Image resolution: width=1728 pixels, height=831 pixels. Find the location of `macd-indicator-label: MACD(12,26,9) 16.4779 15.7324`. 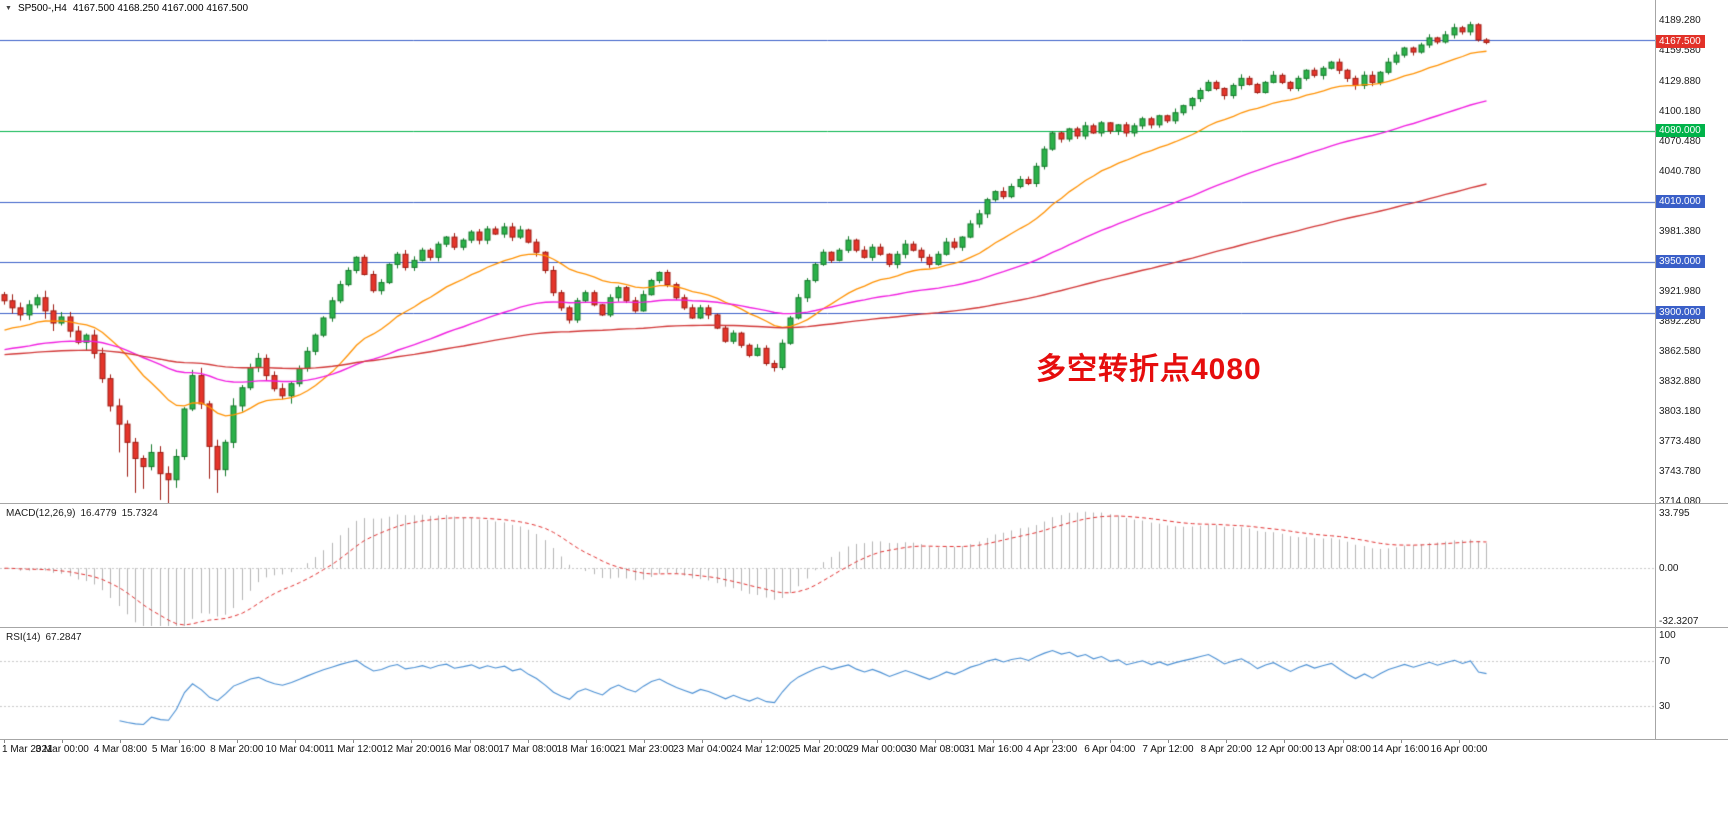

macd-indicator-label: MACD(12,26,9) 16.4779 15.7324 is located at coordinates (82, 513).